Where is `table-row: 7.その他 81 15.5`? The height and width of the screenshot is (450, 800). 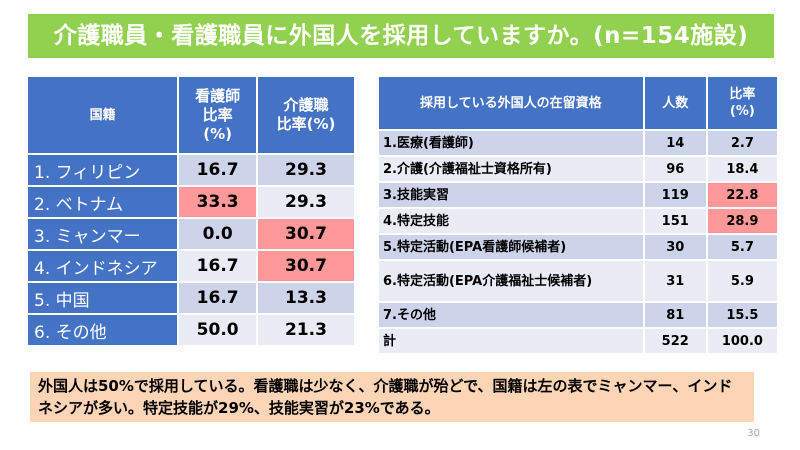 table-row: 7.その他 81 15.5 is located at coordinates (578, 315).